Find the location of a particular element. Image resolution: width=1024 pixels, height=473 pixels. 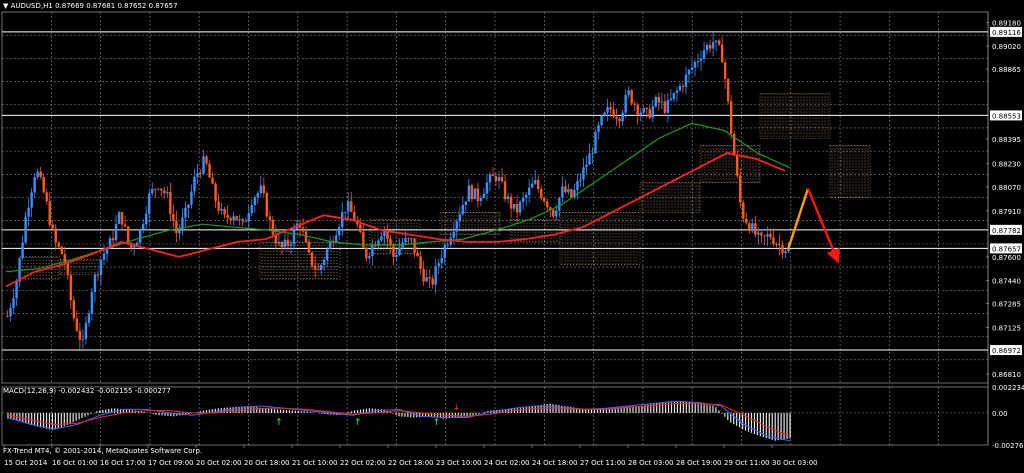

price-tick-label: 0.87910 is located at coordinates (1006, 212).